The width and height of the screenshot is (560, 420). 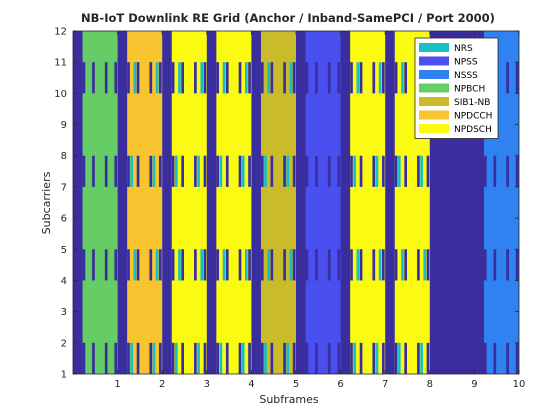 What do you see at coordinates (173, 78) in the screenshot?
I see `crs-re-sf2-s4-c10` at bounding box center [173, 78].